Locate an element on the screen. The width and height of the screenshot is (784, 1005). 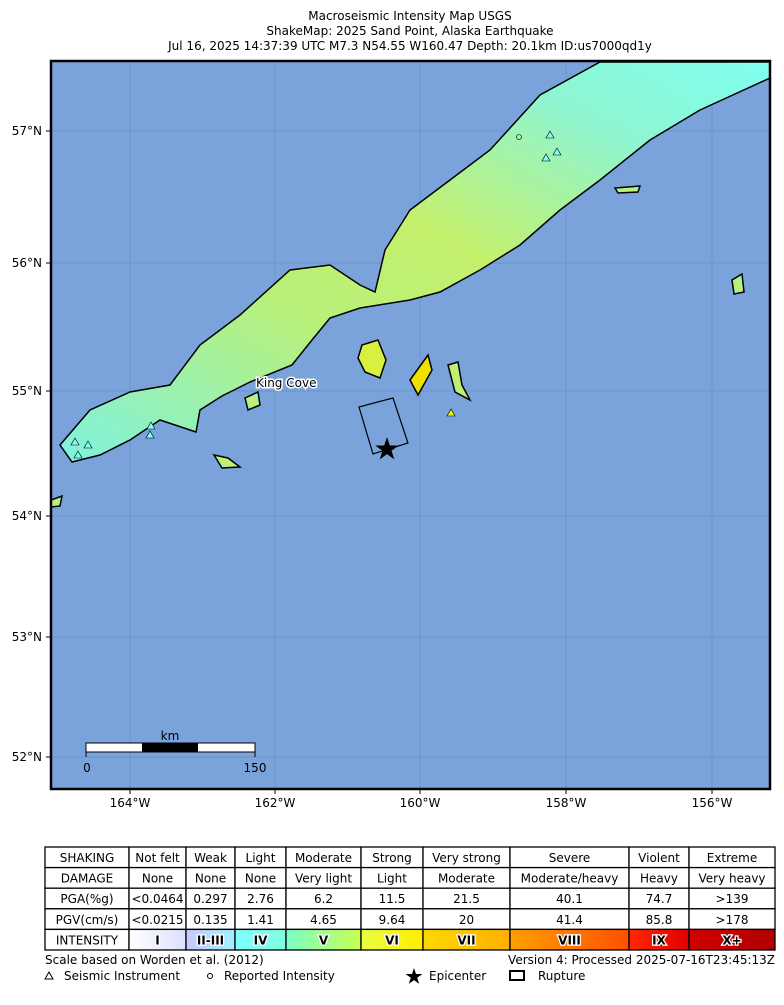
cell-text: INTENSITY is located at coordinates (87, 940).